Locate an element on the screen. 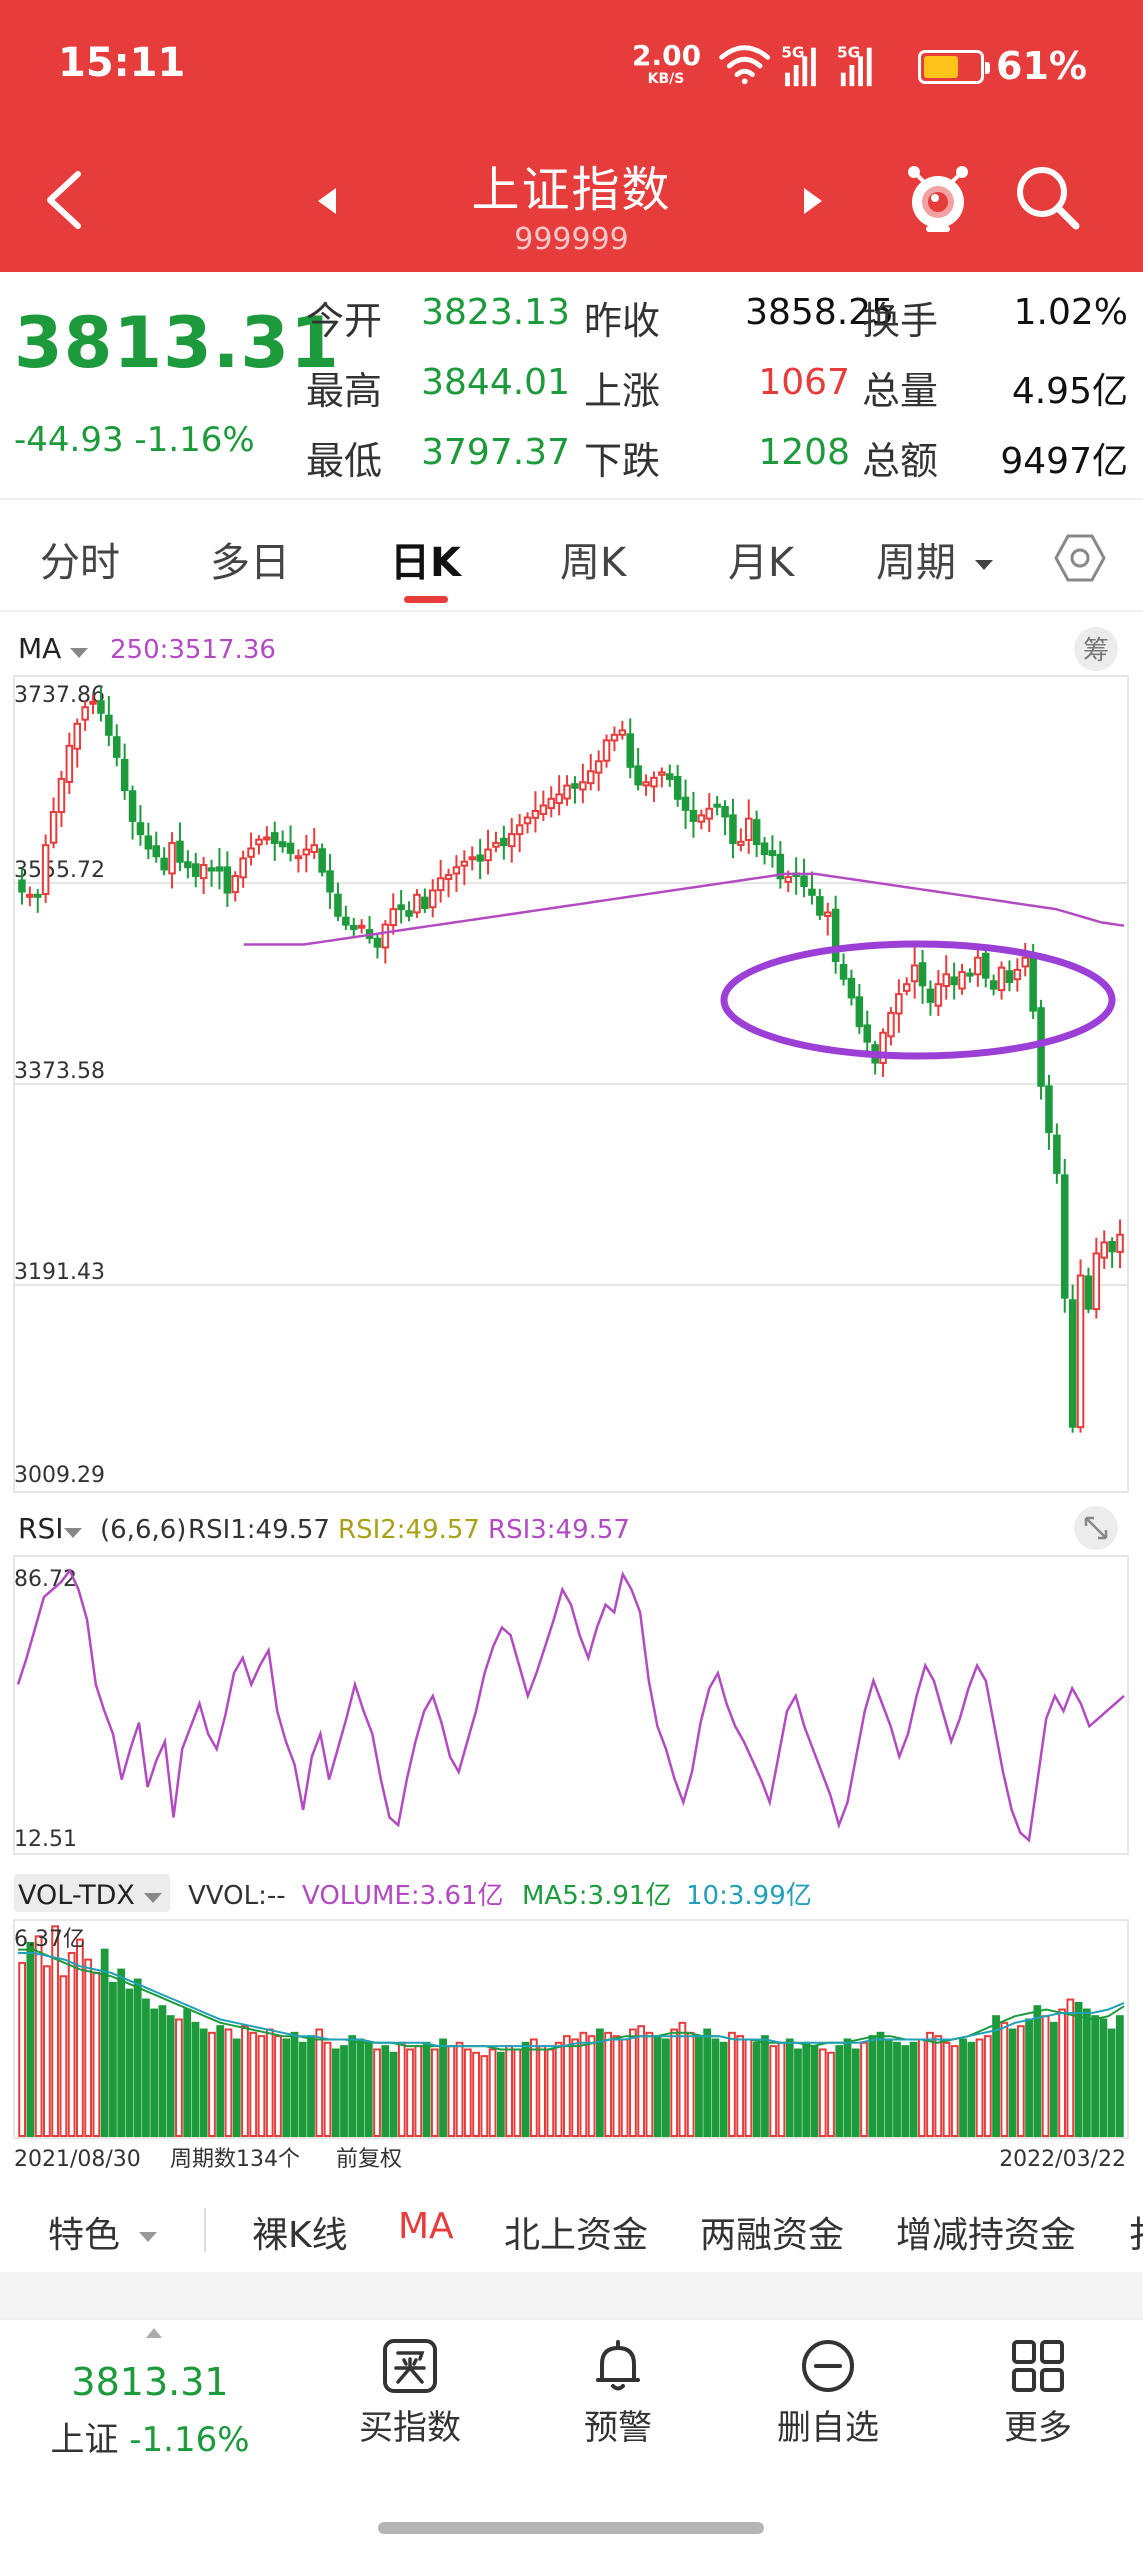 This screenshot has width=1143, height=2556. feature-margin: 两融资金 is located at coordinates (772, 2235).